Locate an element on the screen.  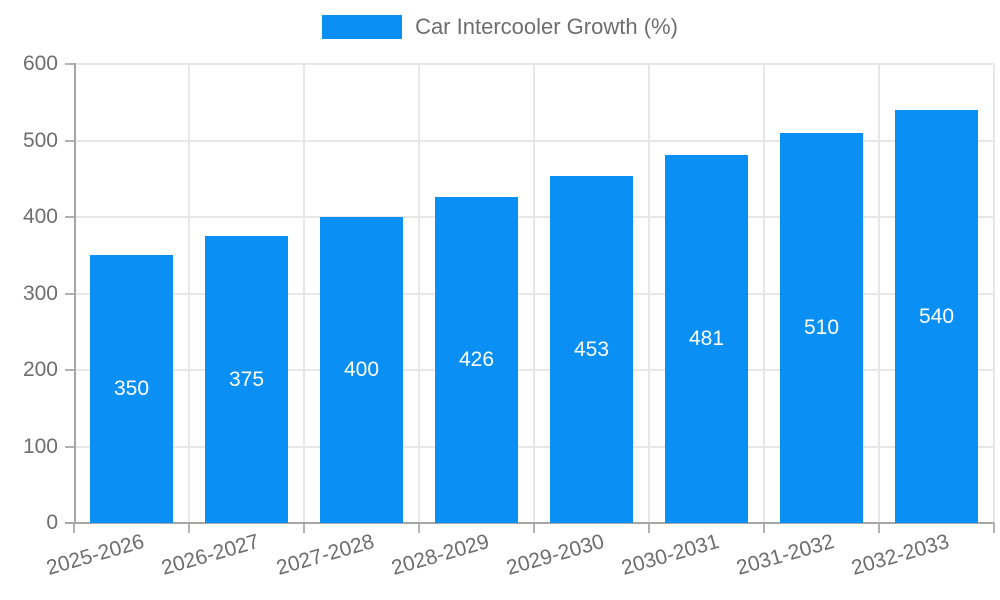
bar-value-label: 400 is located at coordinates (361, 369).